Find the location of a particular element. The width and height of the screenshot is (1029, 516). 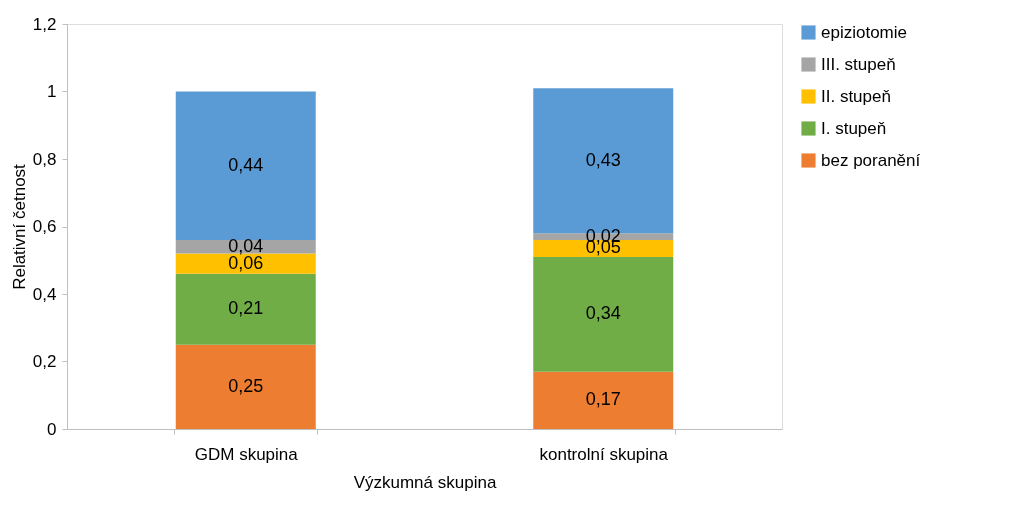

data-label: 0,43 is located at coordinates (603, 159).